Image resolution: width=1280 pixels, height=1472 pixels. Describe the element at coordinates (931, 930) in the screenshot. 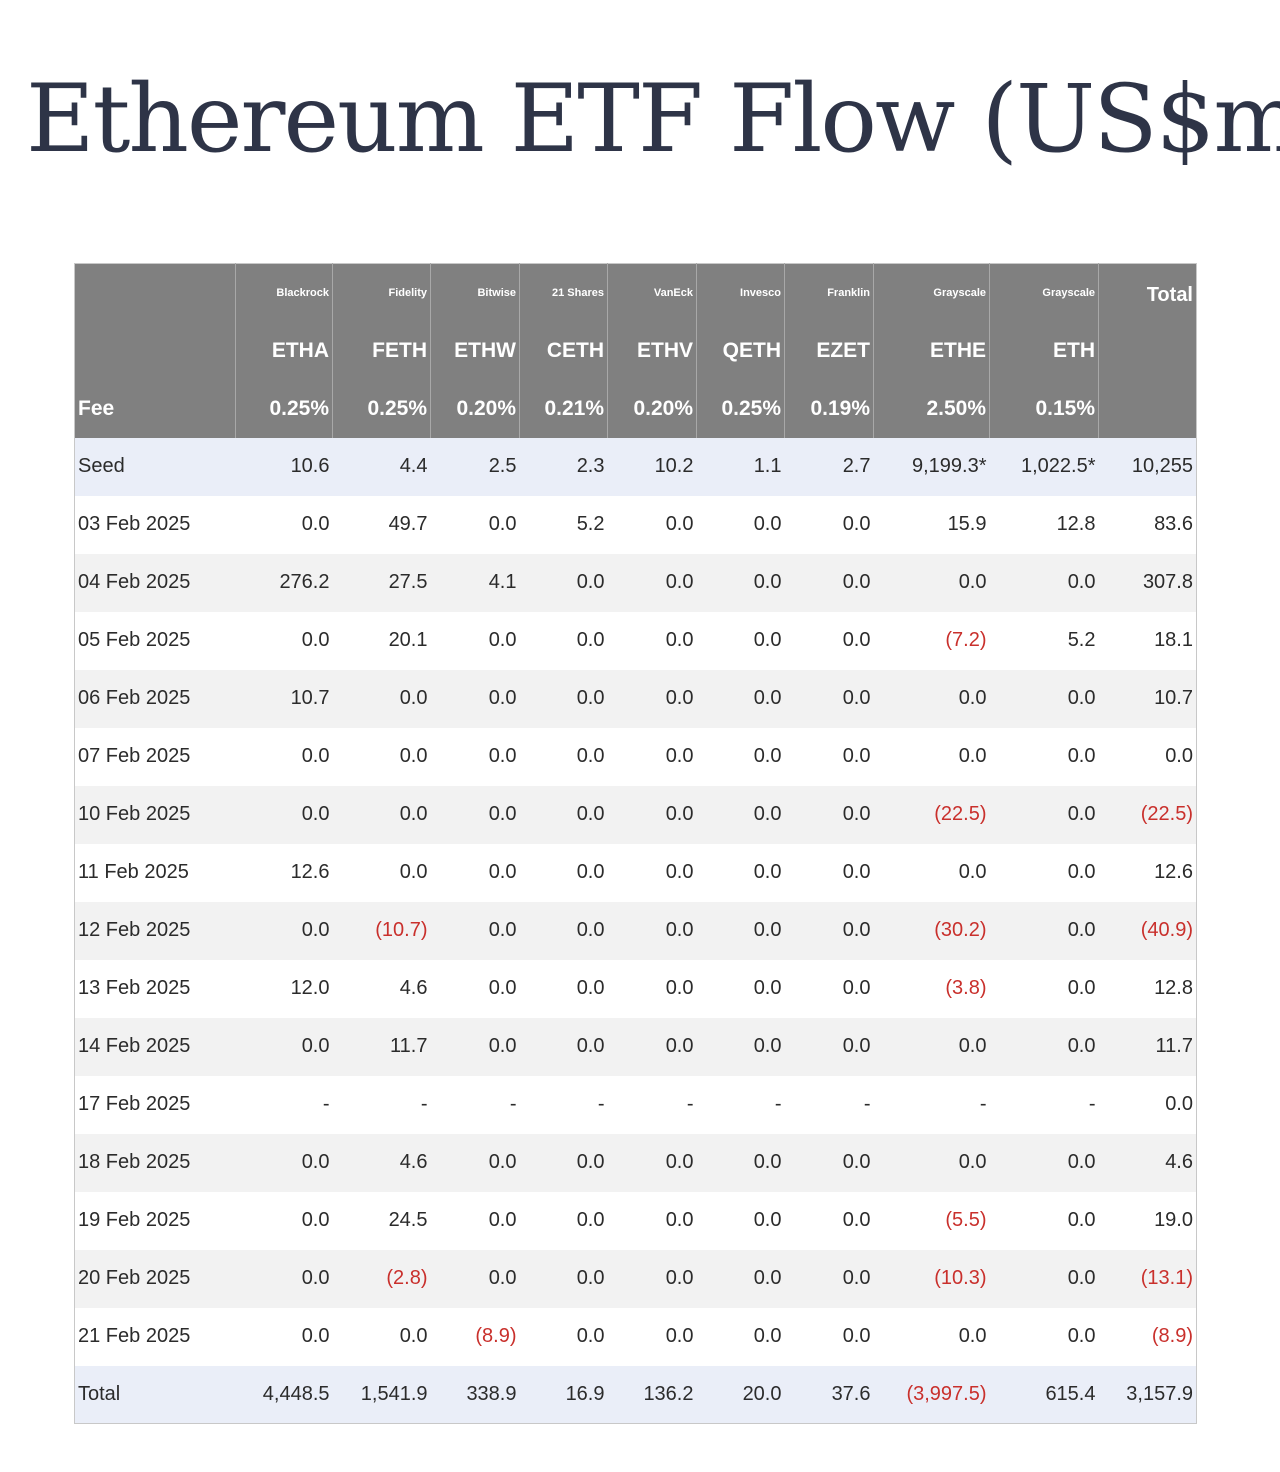

I see `table-cell: (30.2)` at that location.